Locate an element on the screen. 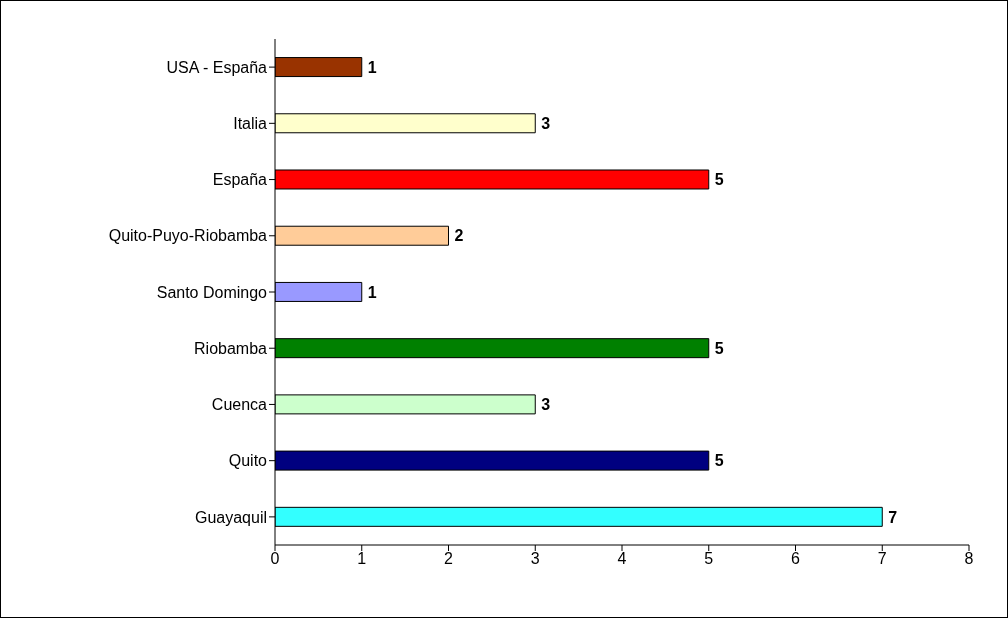 This screenshot has width=1008, height=618. data-label: 7 is located at coordinates (893, 517).